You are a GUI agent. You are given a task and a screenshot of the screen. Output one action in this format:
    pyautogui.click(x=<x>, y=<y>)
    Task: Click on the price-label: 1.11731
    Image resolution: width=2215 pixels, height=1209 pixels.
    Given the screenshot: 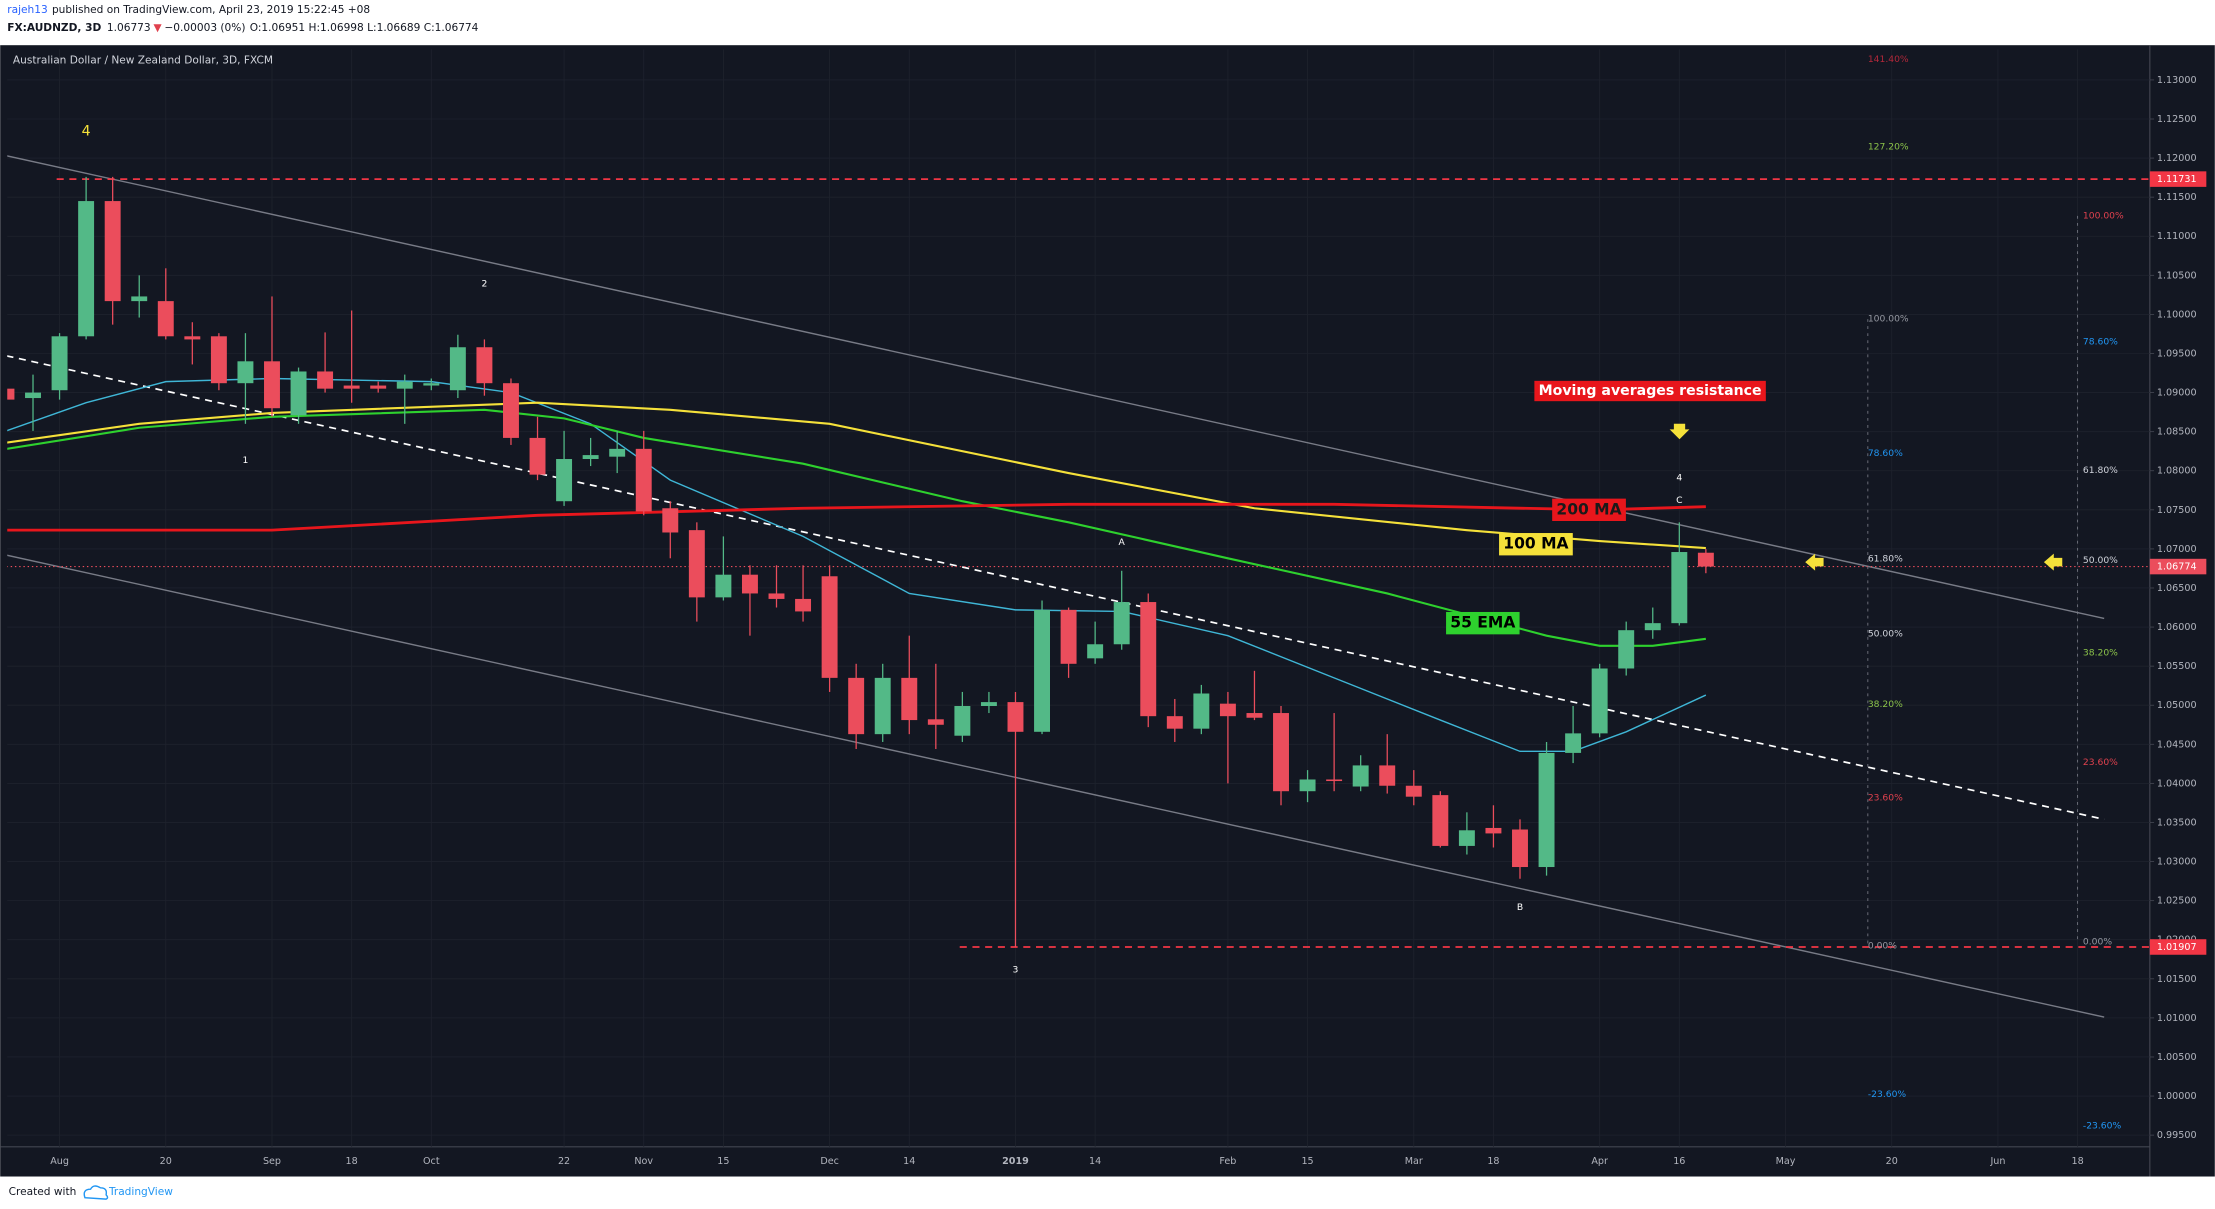 What is the action you would take?
    pyautogui.click(x=2177, y=179)
    